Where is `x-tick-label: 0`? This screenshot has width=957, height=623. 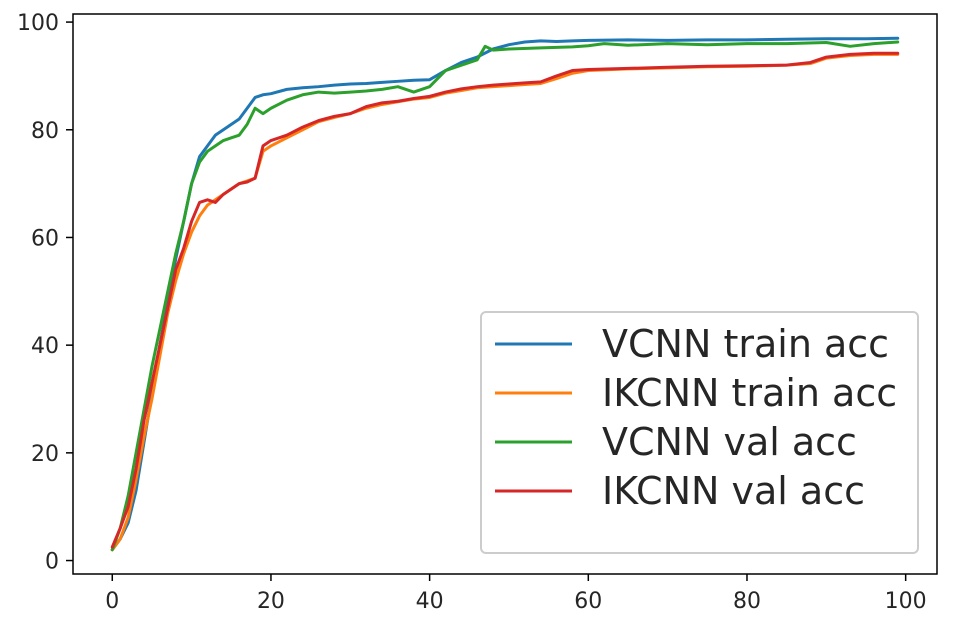
x-tick-label: 0 is located at coordinates (112, 601).